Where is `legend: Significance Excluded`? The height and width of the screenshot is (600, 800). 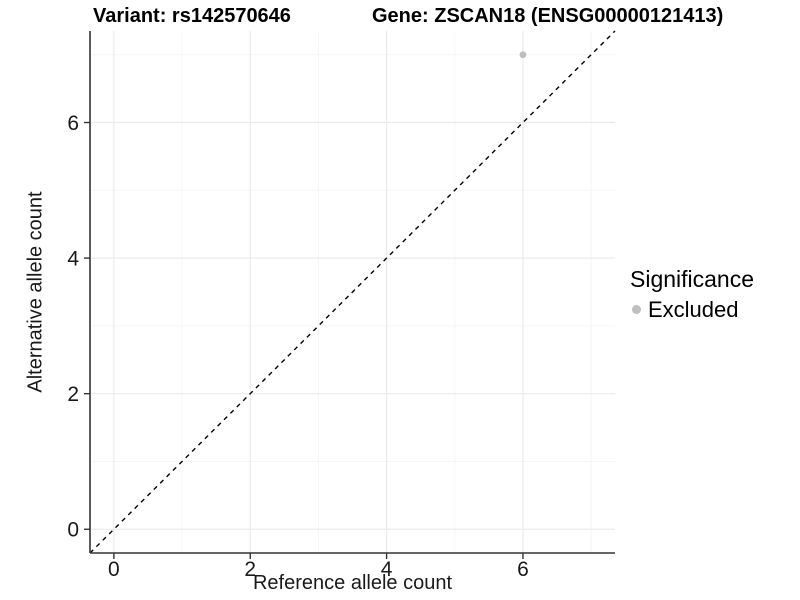
legend: Significance Excluded is located at coordinates (692, 294).